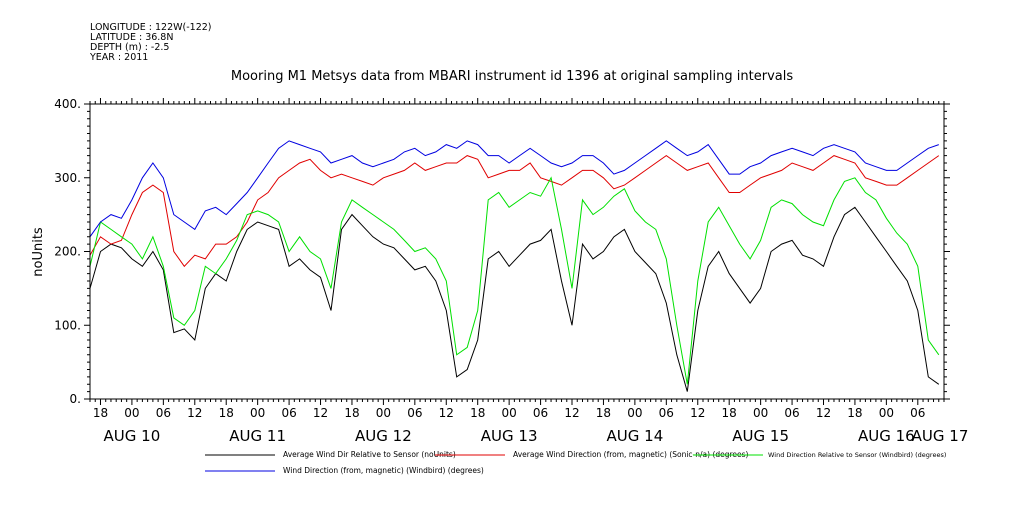 The image size is (1009, 508). What do you see at coordinates (151, 27) in the screenshot?
I see `longitude-text: LONGITUDE : 122W(-122)` at bounding box center [151, 27].